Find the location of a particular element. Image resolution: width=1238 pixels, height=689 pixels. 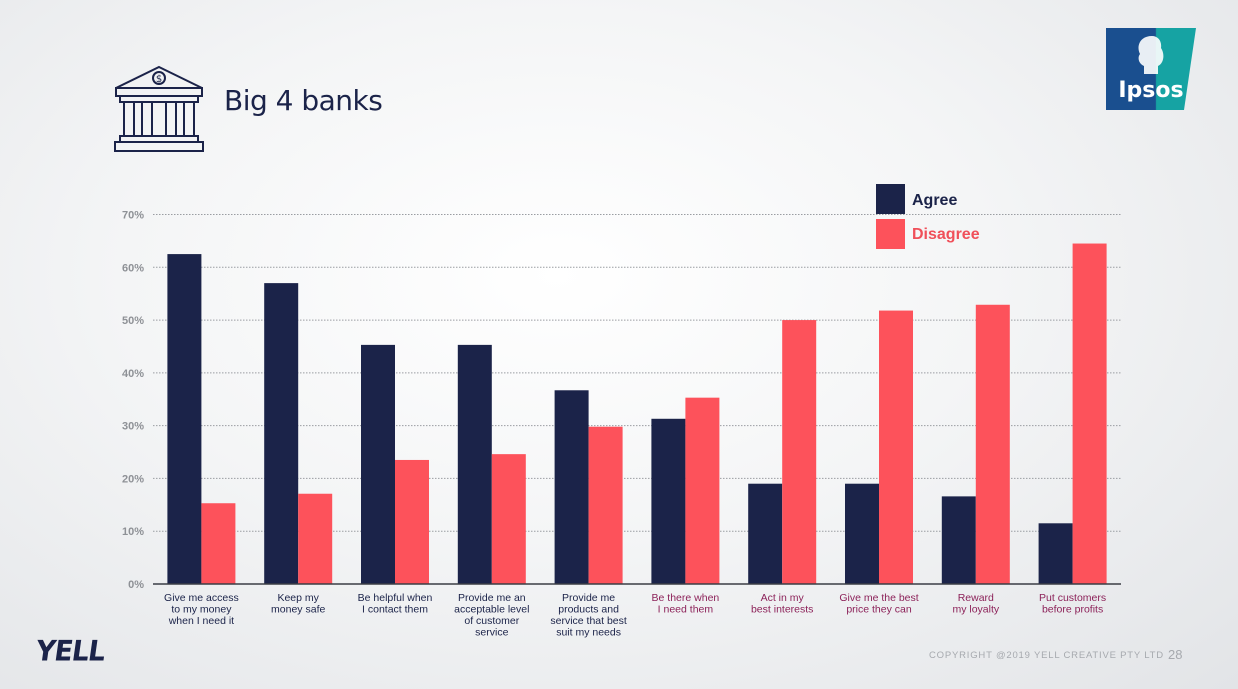

yell-logo: YELL is located at coordinates (70, 651).